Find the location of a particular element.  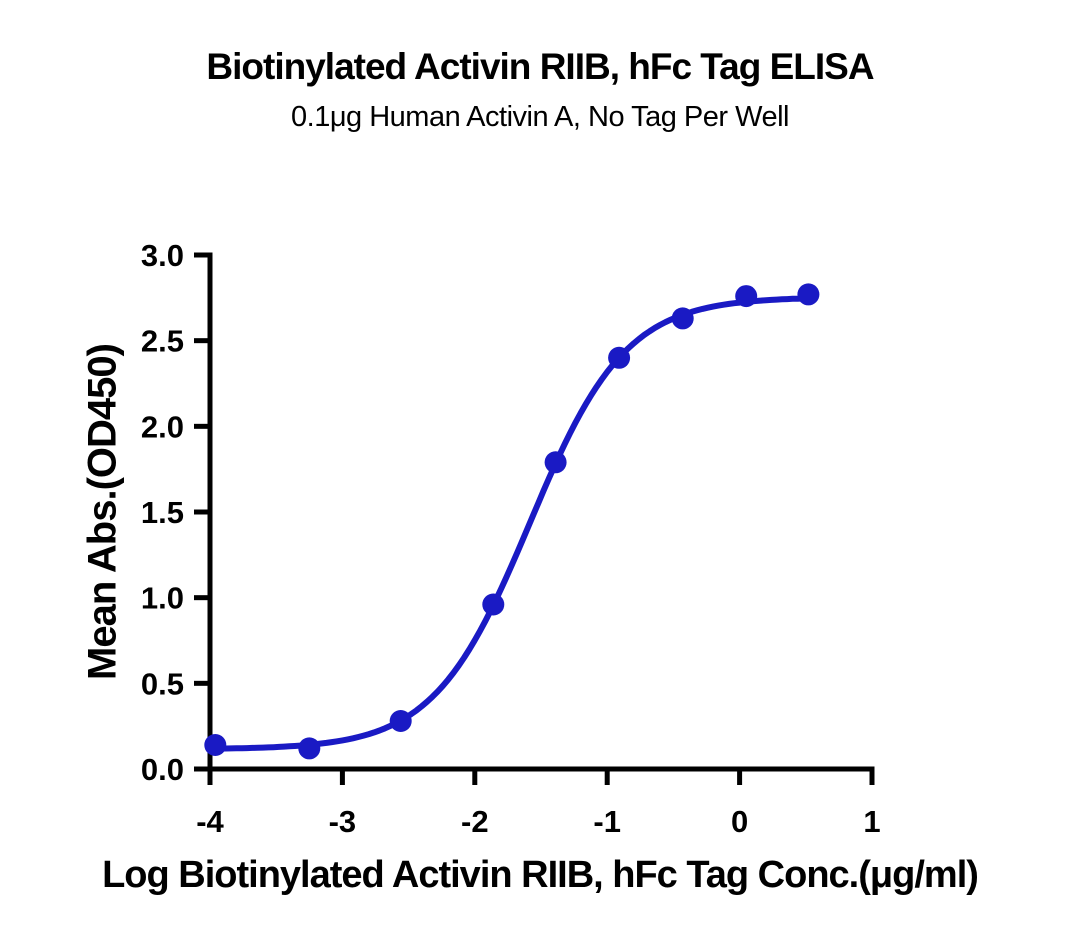

y-tick-label: 2.5 is located at coordinates (162, 341).